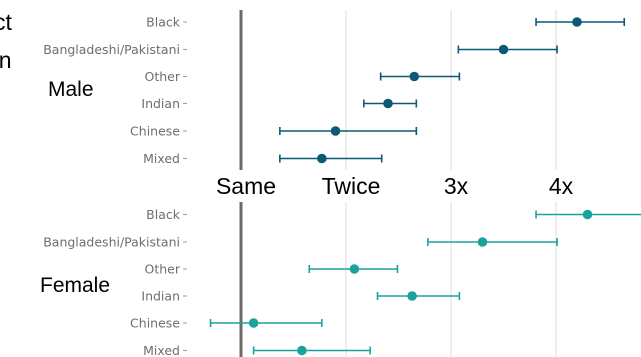 Image resolution: width=641 pixels, height=357 pixels. What do you see at coordinates (111, 242) in the screenshot?
I see `category-label-bangladeshi-pakistani-1: Bangladeshi/Pakistani` at bounding box center [111, 242].